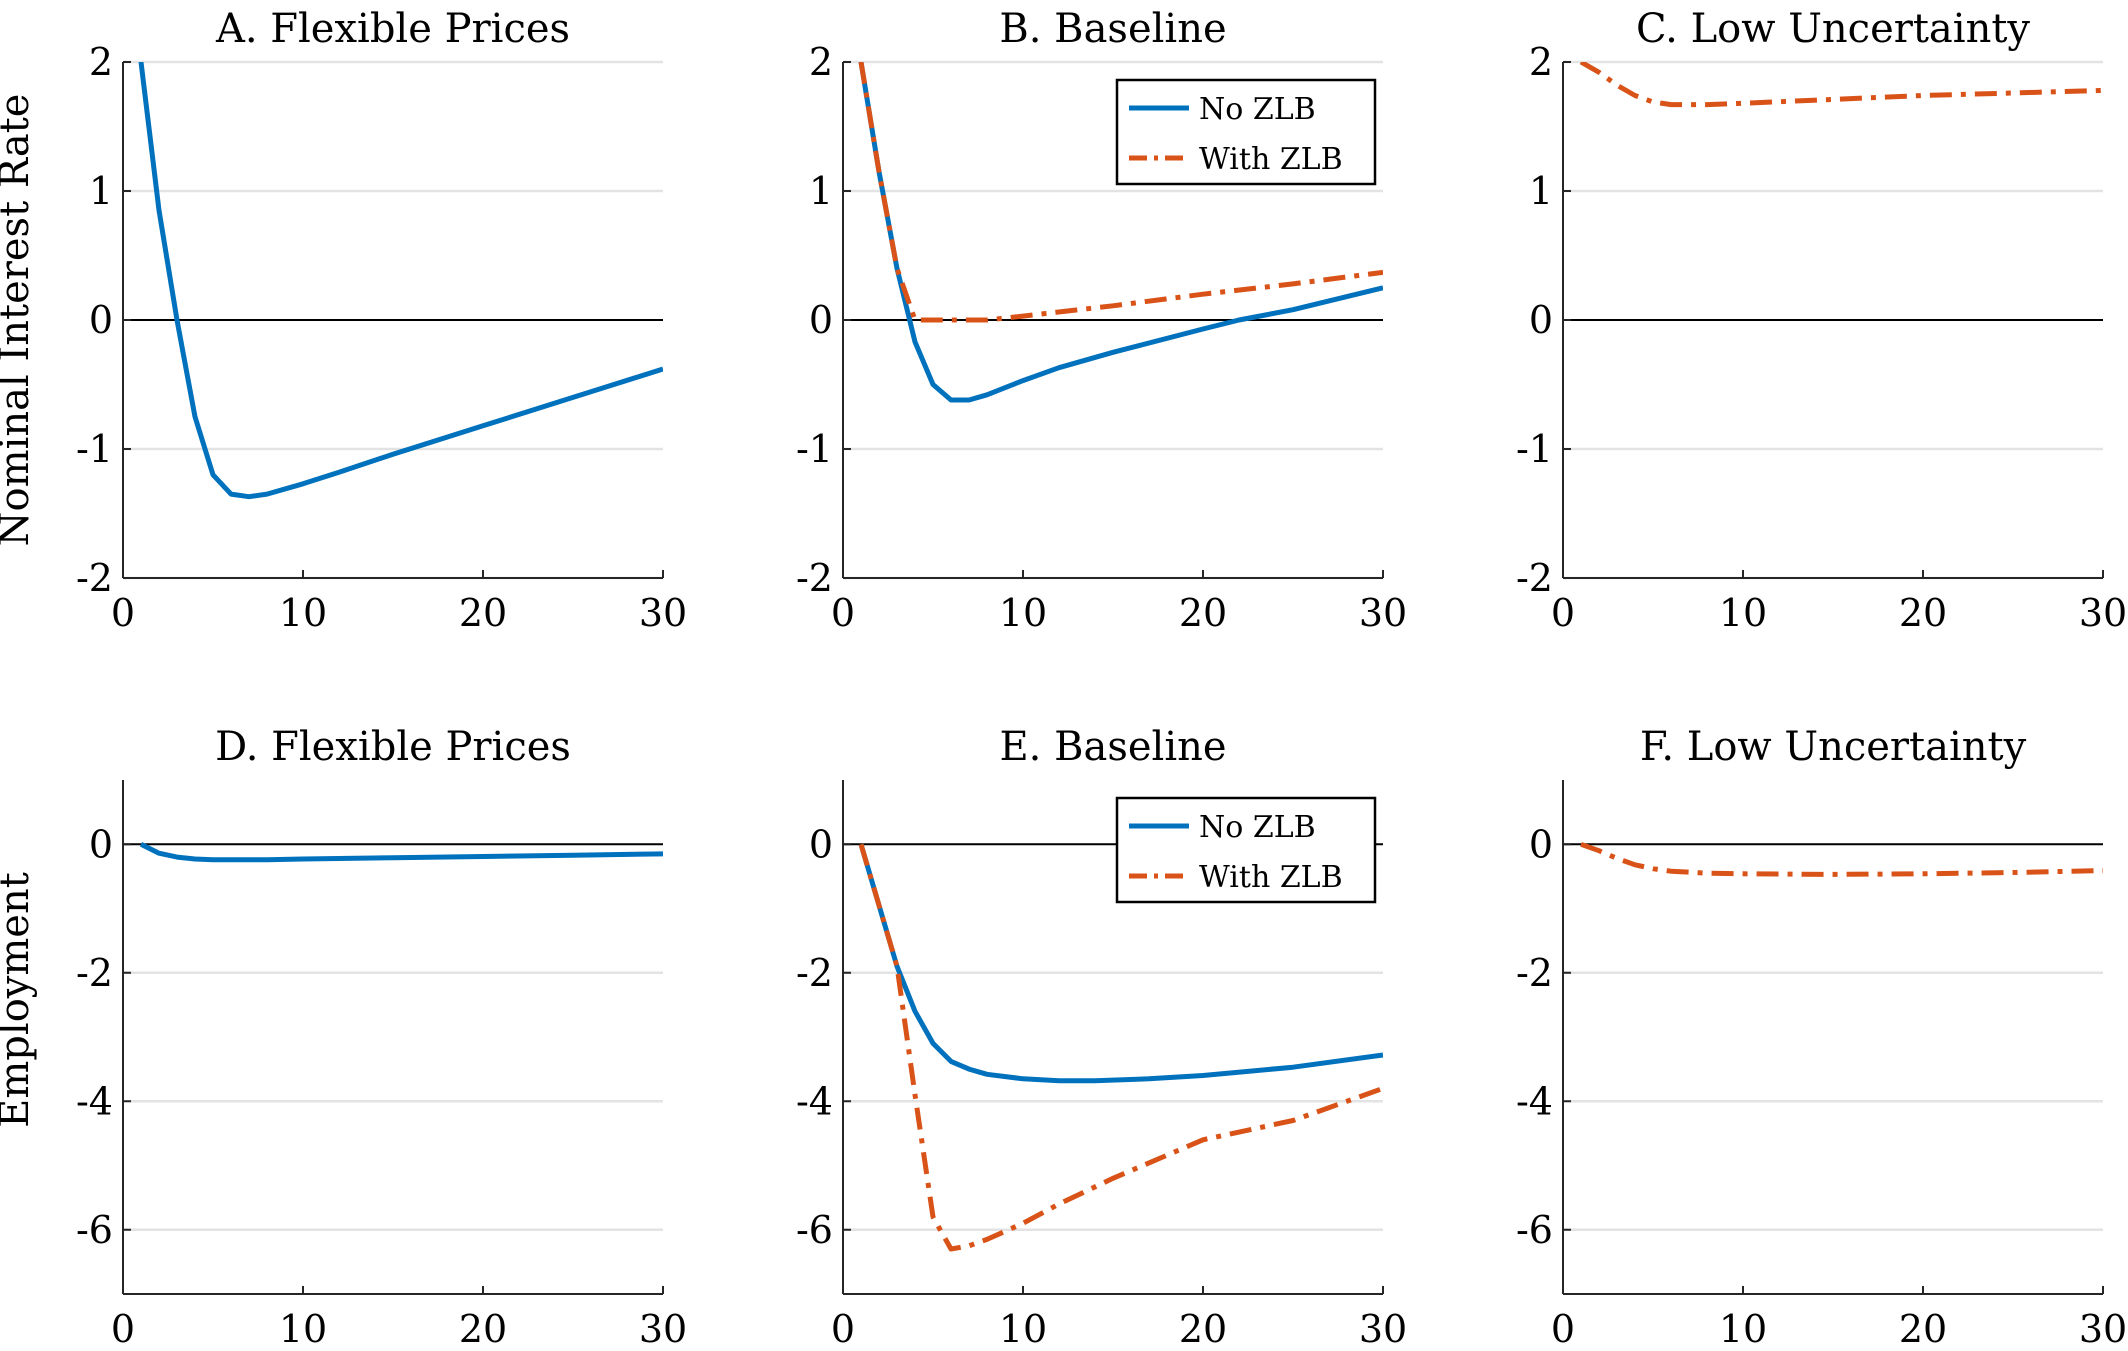  I want to click on ylabel-nominal-interest-rate: Nominal Interest Rate, so click(19, 320).